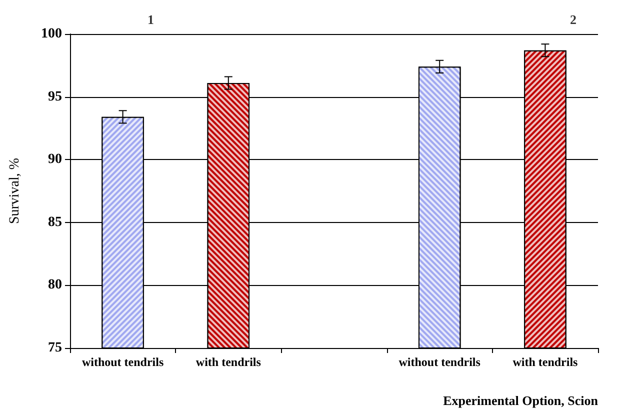  Describe the element at coordinates (151, 19) in the screenshot. I see `text: 1` at that location.